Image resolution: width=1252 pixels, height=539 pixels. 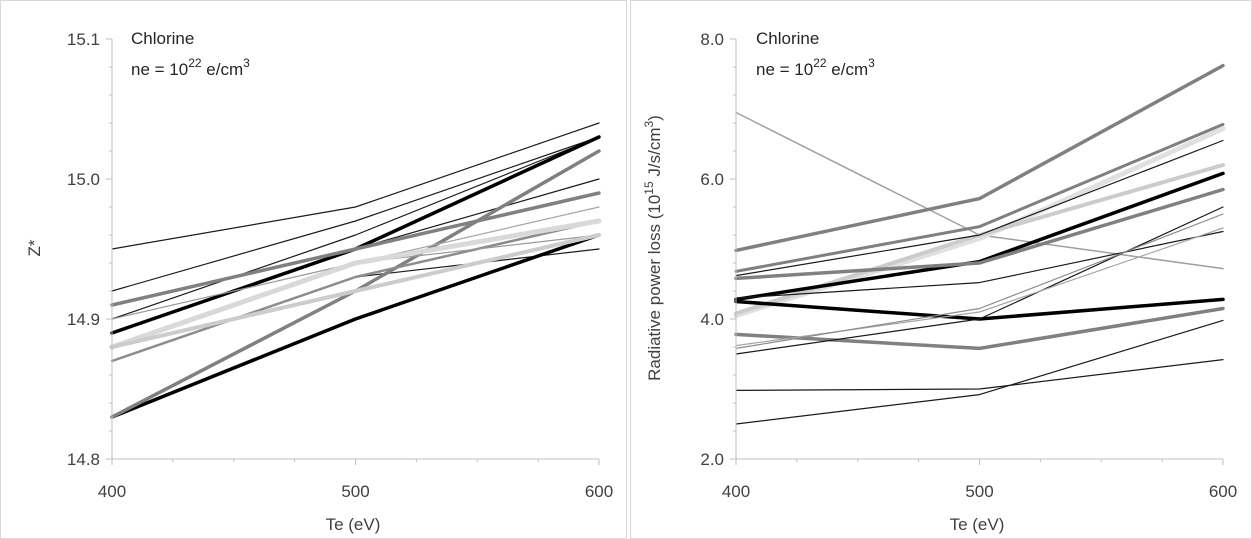 I want to click on y-axis-title-left: Z*, so click(x=34, y=247).